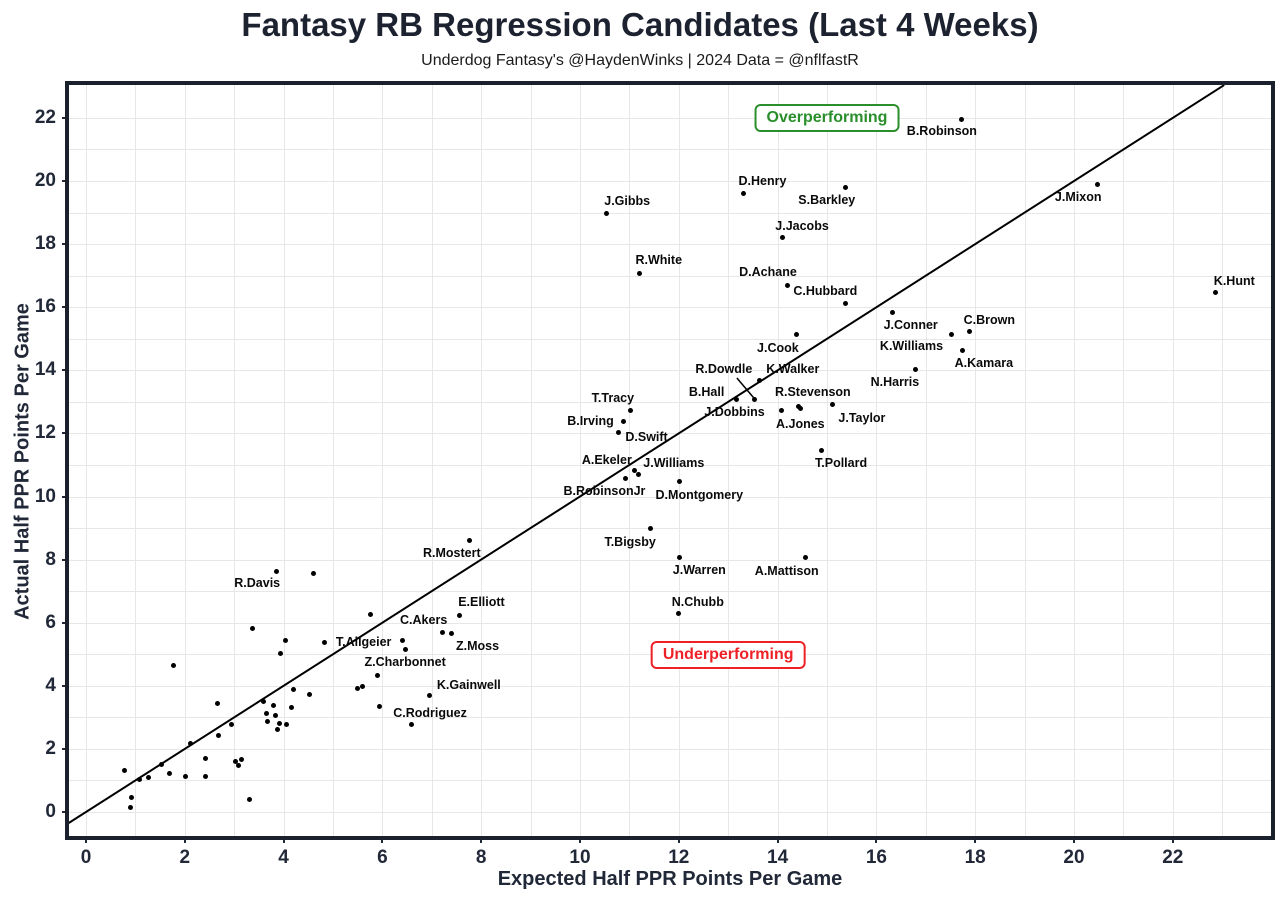 The image size is (1280, 905). What do you see at coordinates (613, 398) in the screenshot?
I see `player-label: T.Tracy` at bounding box center [613, 398].